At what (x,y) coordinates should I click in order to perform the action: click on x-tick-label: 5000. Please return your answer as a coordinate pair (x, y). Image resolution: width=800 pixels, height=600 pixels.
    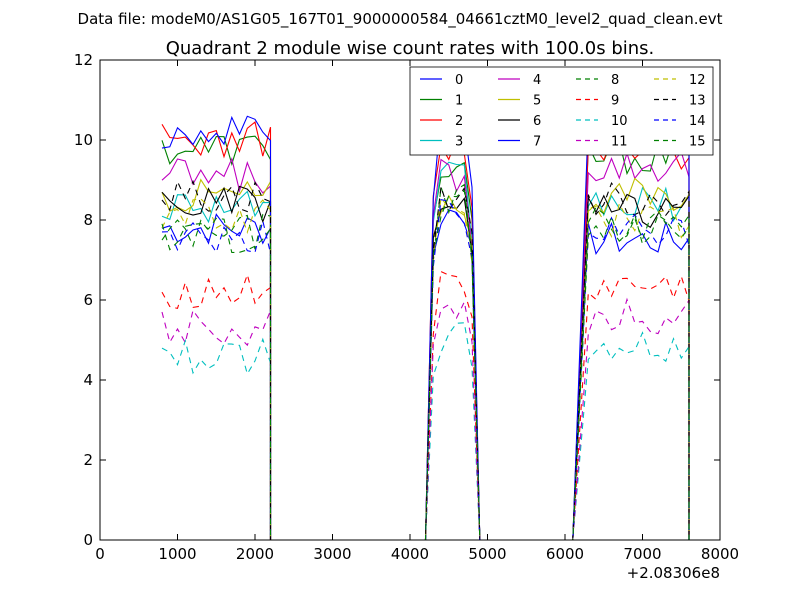
    Looking at the image, I should click on (487, 554).